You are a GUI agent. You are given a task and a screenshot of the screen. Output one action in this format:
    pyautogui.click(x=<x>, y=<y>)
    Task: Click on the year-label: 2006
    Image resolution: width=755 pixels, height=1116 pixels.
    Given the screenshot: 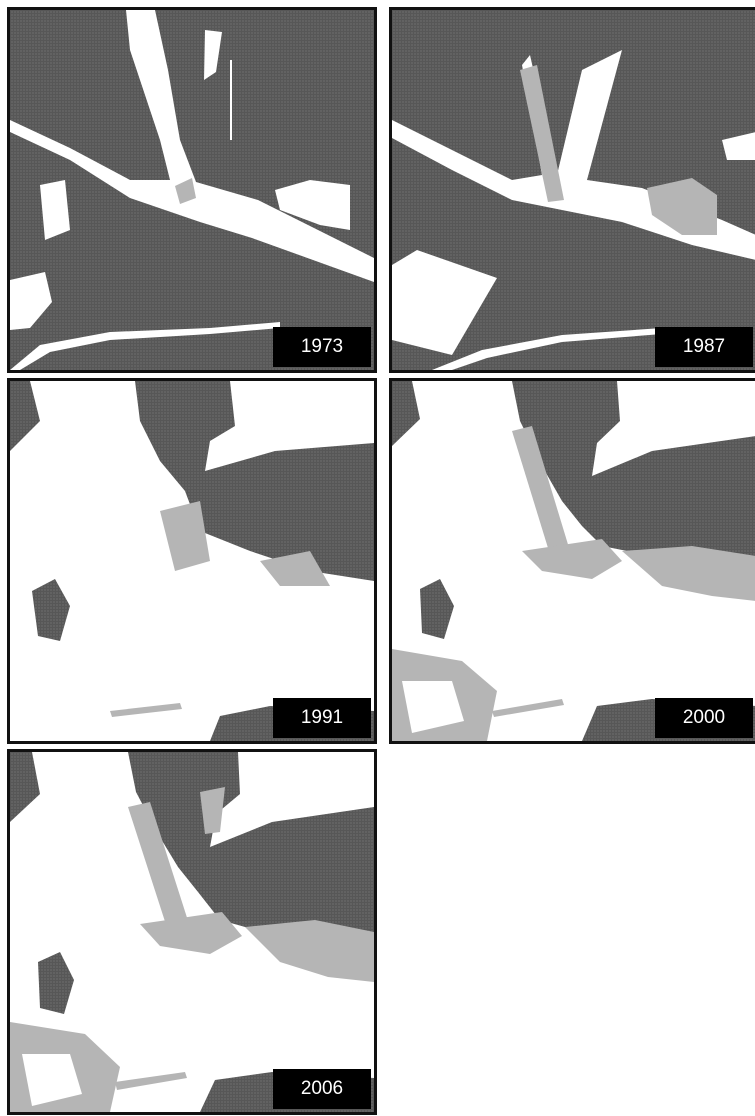 What is the action you would take?
    pyautogui.click(x=322, y=1089)
    